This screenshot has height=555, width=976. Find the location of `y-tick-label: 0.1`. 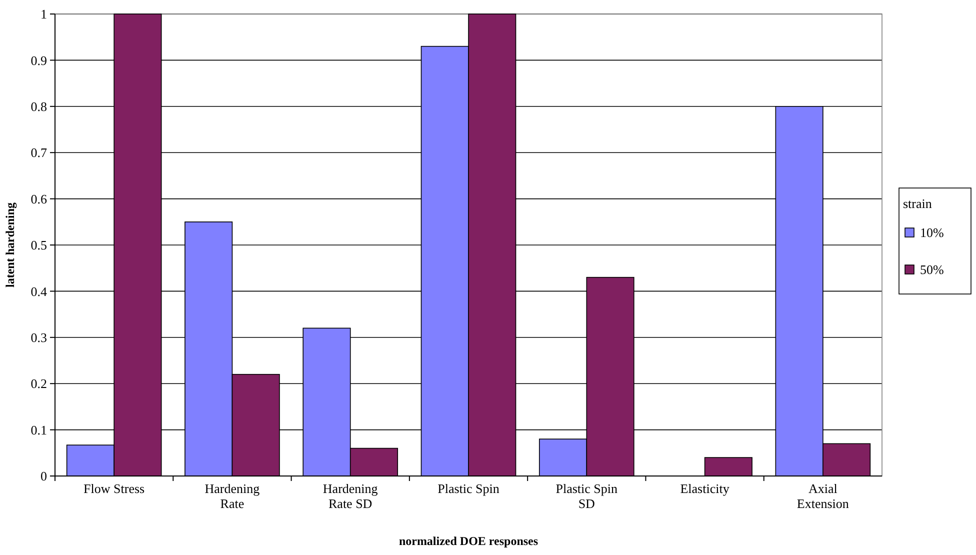

y-tick-label: 0.1 is located at coordinates (38, 430).